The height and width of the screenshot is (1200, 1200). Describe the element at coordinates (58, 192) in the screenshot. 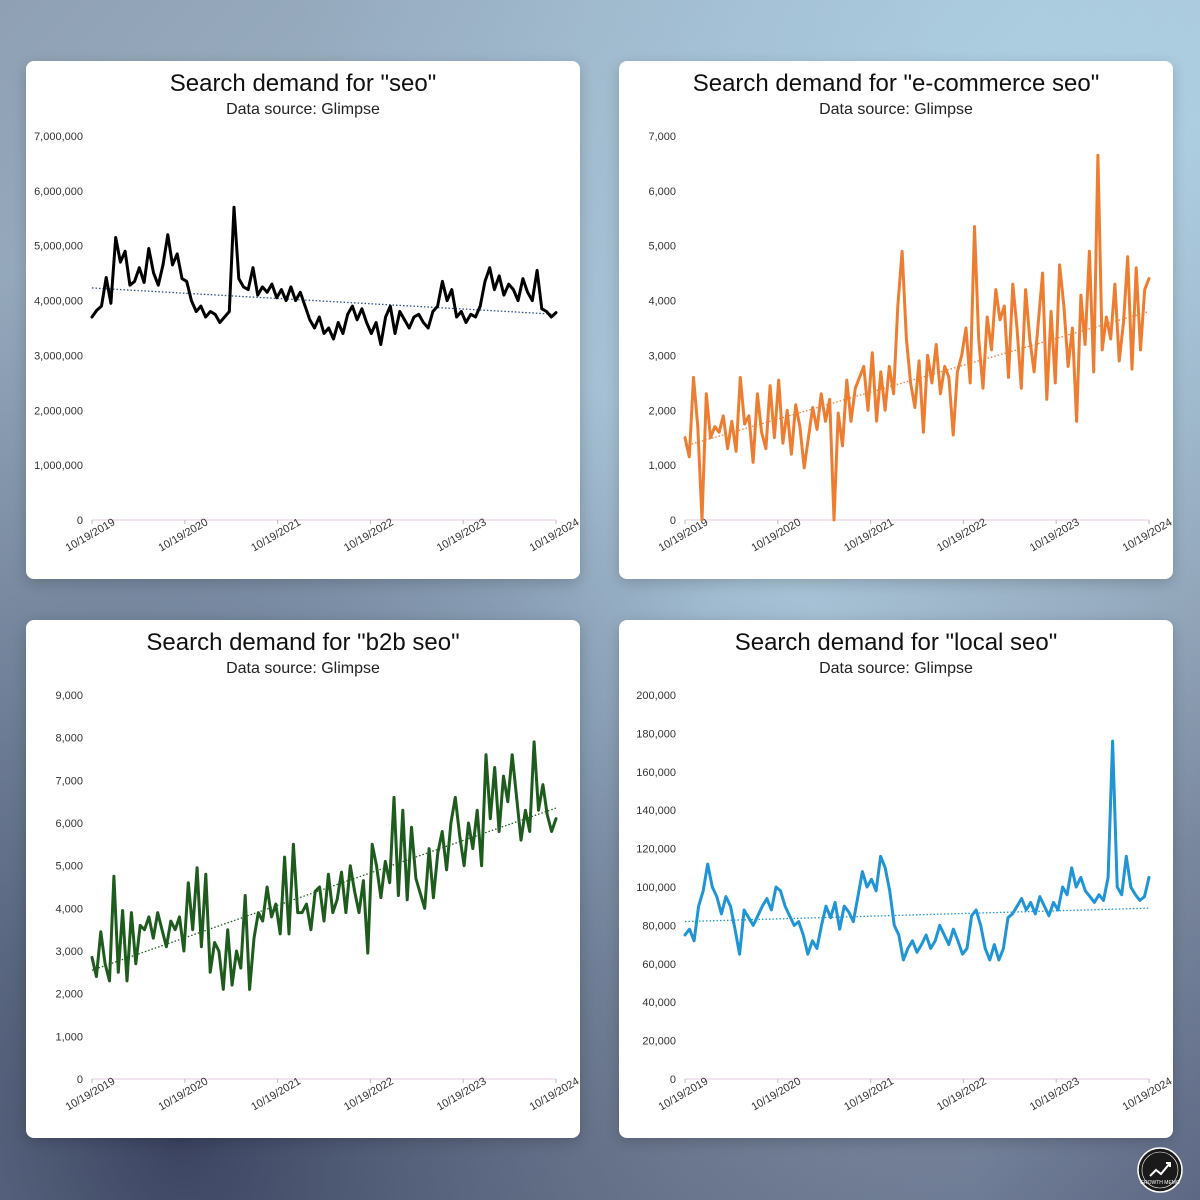

I see `y-tick-label: 6,000,000` at that location.